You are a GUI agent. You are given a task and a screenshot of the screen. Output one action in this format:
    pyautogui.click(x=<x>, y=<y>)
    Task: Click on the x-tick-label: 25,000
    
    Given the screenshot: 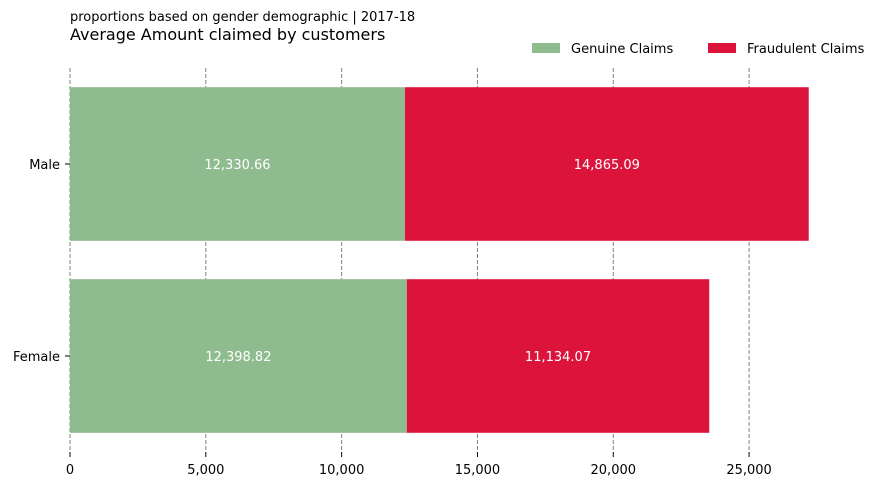 What is the action you would take?
    pyautogui.click(x=749, y=470)
    